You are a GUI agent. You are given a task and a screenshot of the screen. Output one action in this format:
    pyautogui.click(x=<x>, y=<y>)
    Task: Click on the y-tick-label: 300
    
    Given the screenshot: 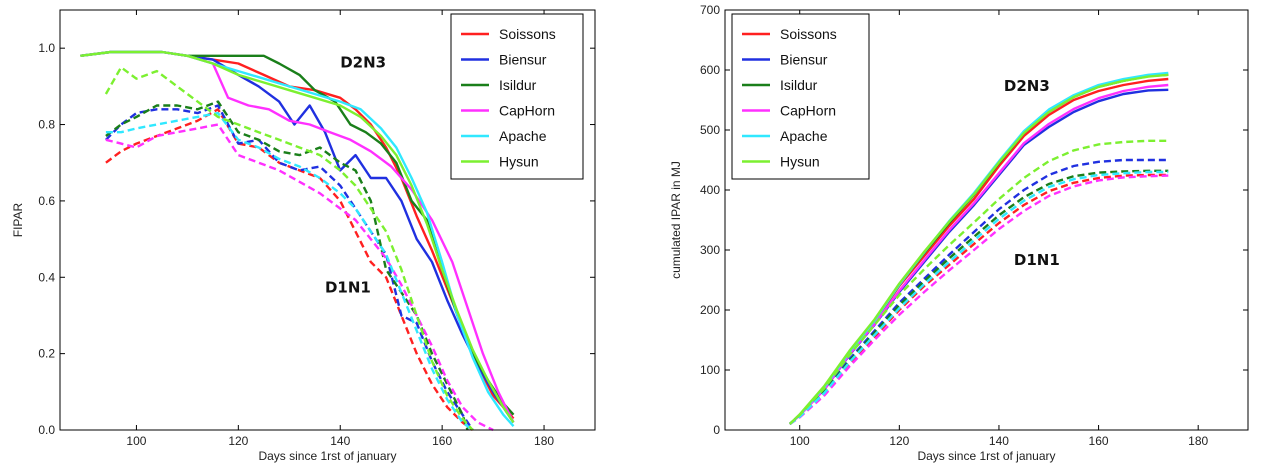 What is the action you would take?
    pyautogui.click(x=710, y=250)
    